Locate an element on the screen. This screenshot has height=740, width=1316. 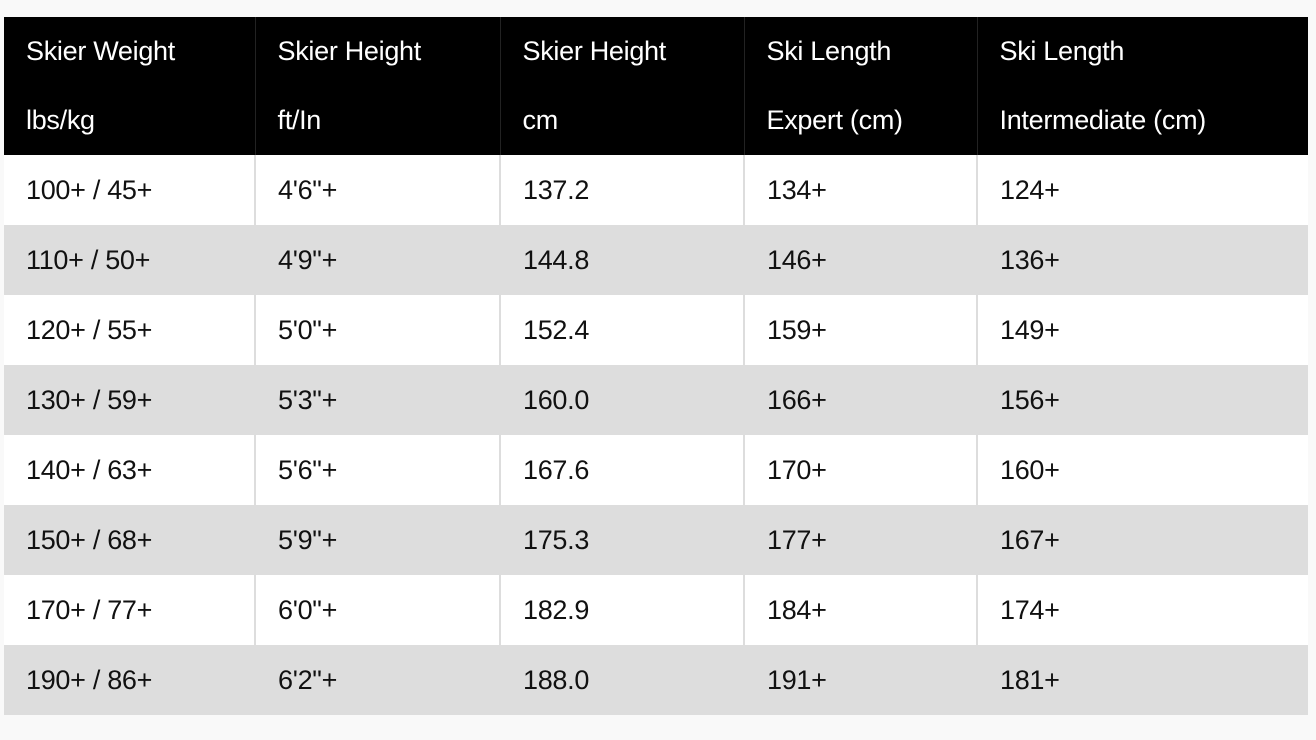
table-row: 100+ / 45+ 4'6"+ 137.2 134+ 124+ is located at coordinates (656, 190).